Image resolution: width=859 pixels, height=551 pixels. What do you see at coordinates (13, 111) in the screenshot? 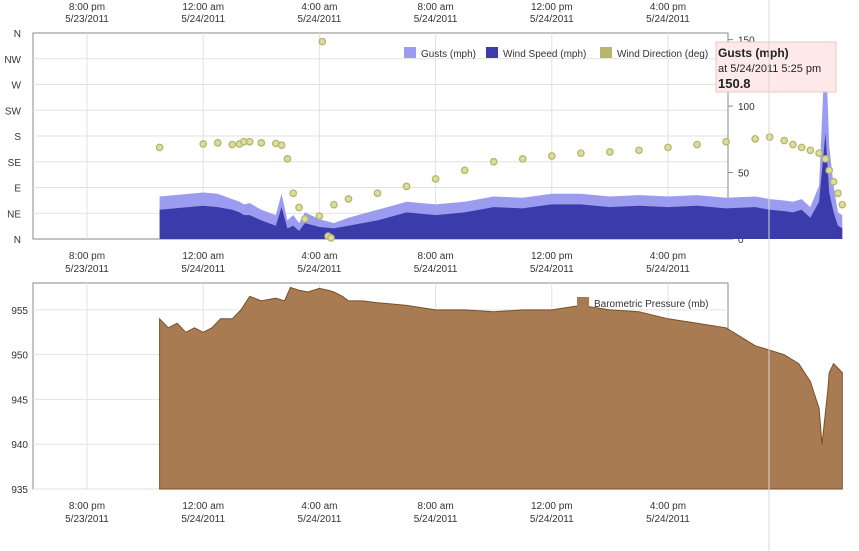
I see `direction-tick-label: SW` at bounding box center [13, 111].